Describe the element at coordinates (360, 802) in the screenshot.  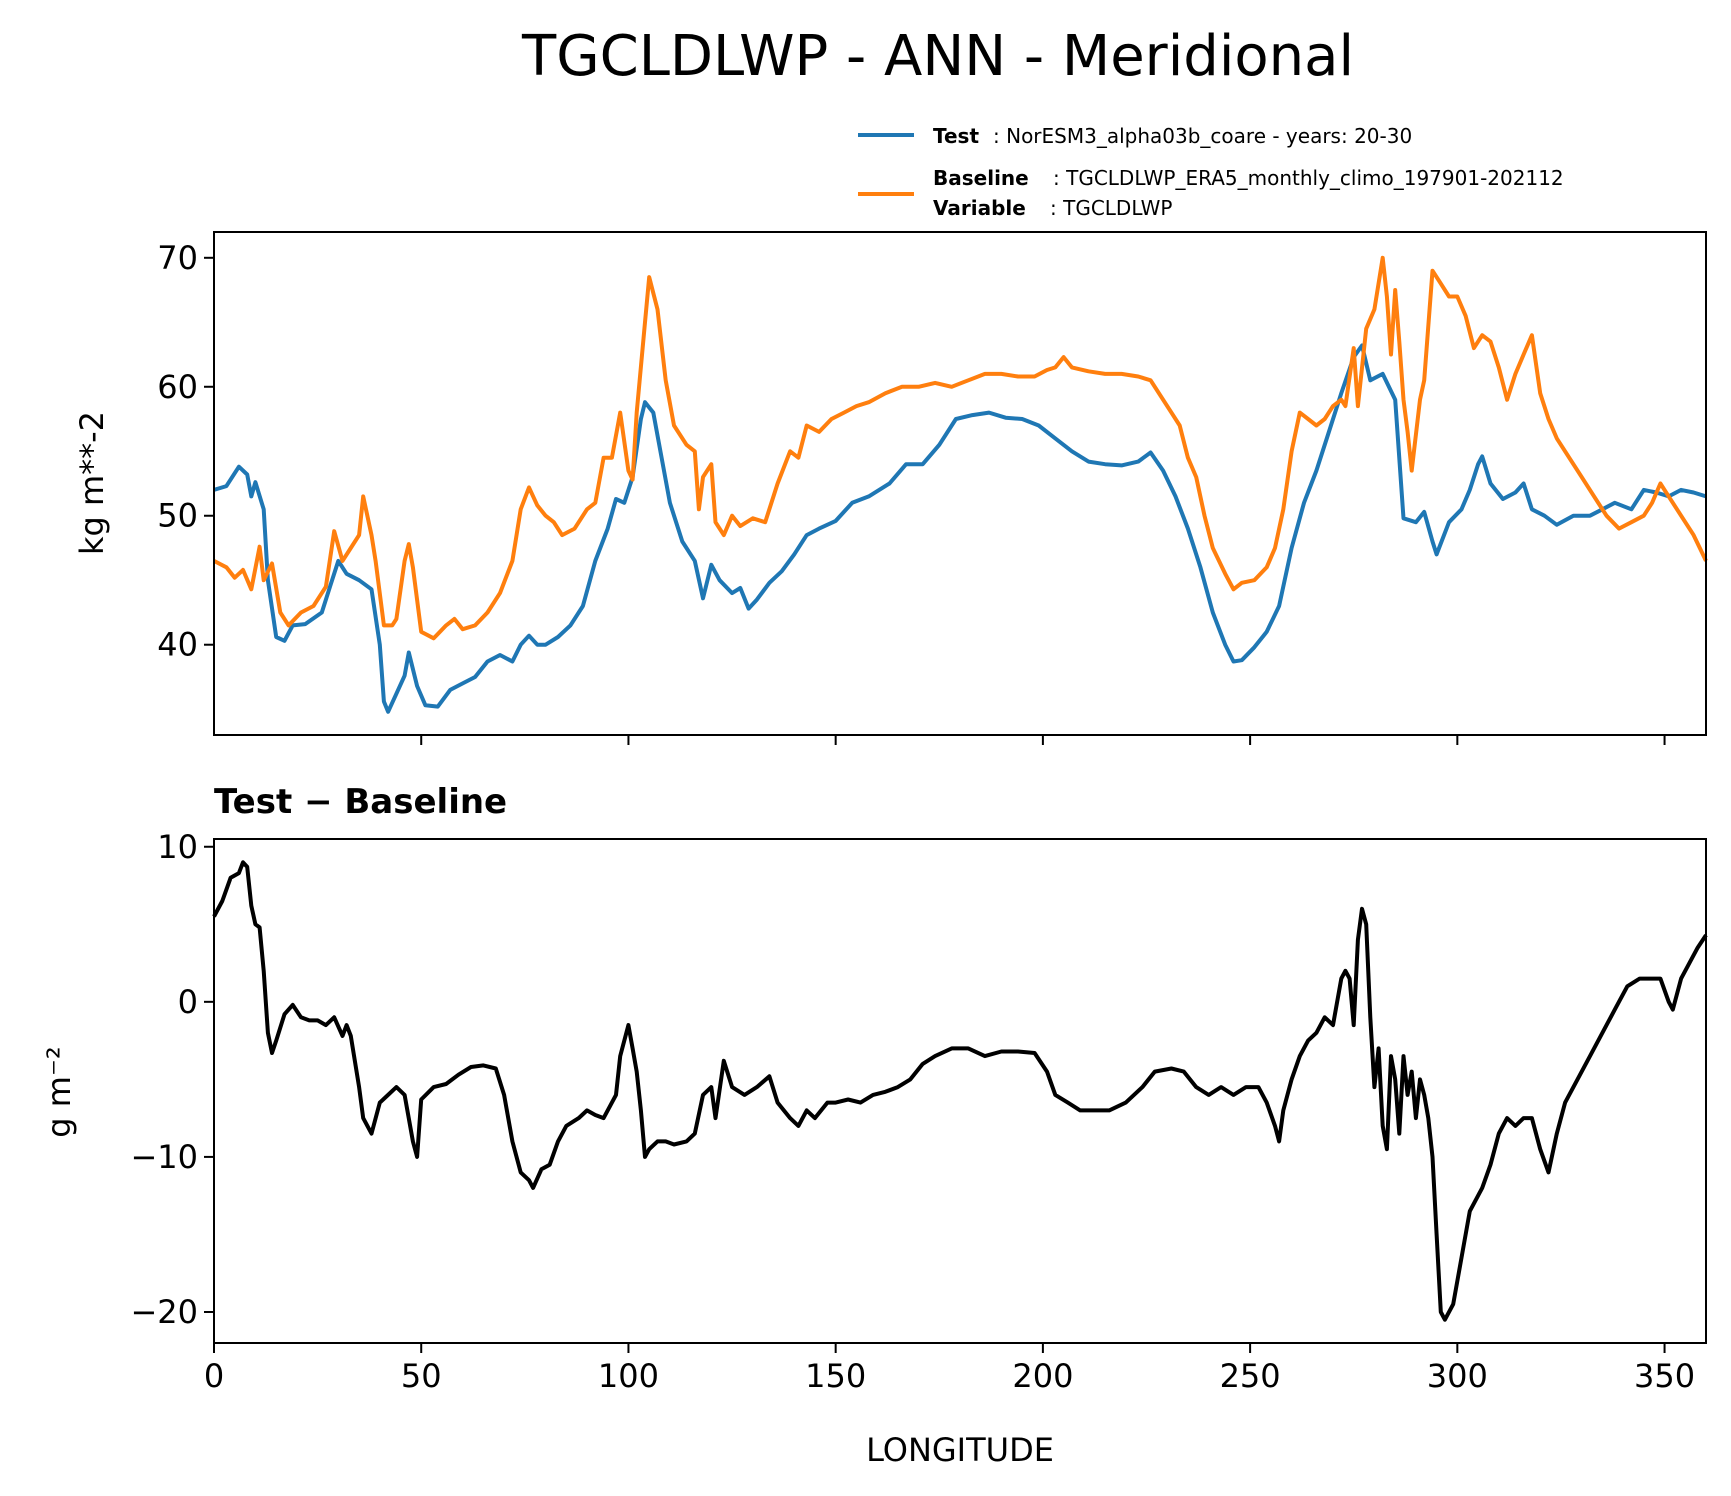
I see `bottom-subplot-title: Test − Baseline` at that location.